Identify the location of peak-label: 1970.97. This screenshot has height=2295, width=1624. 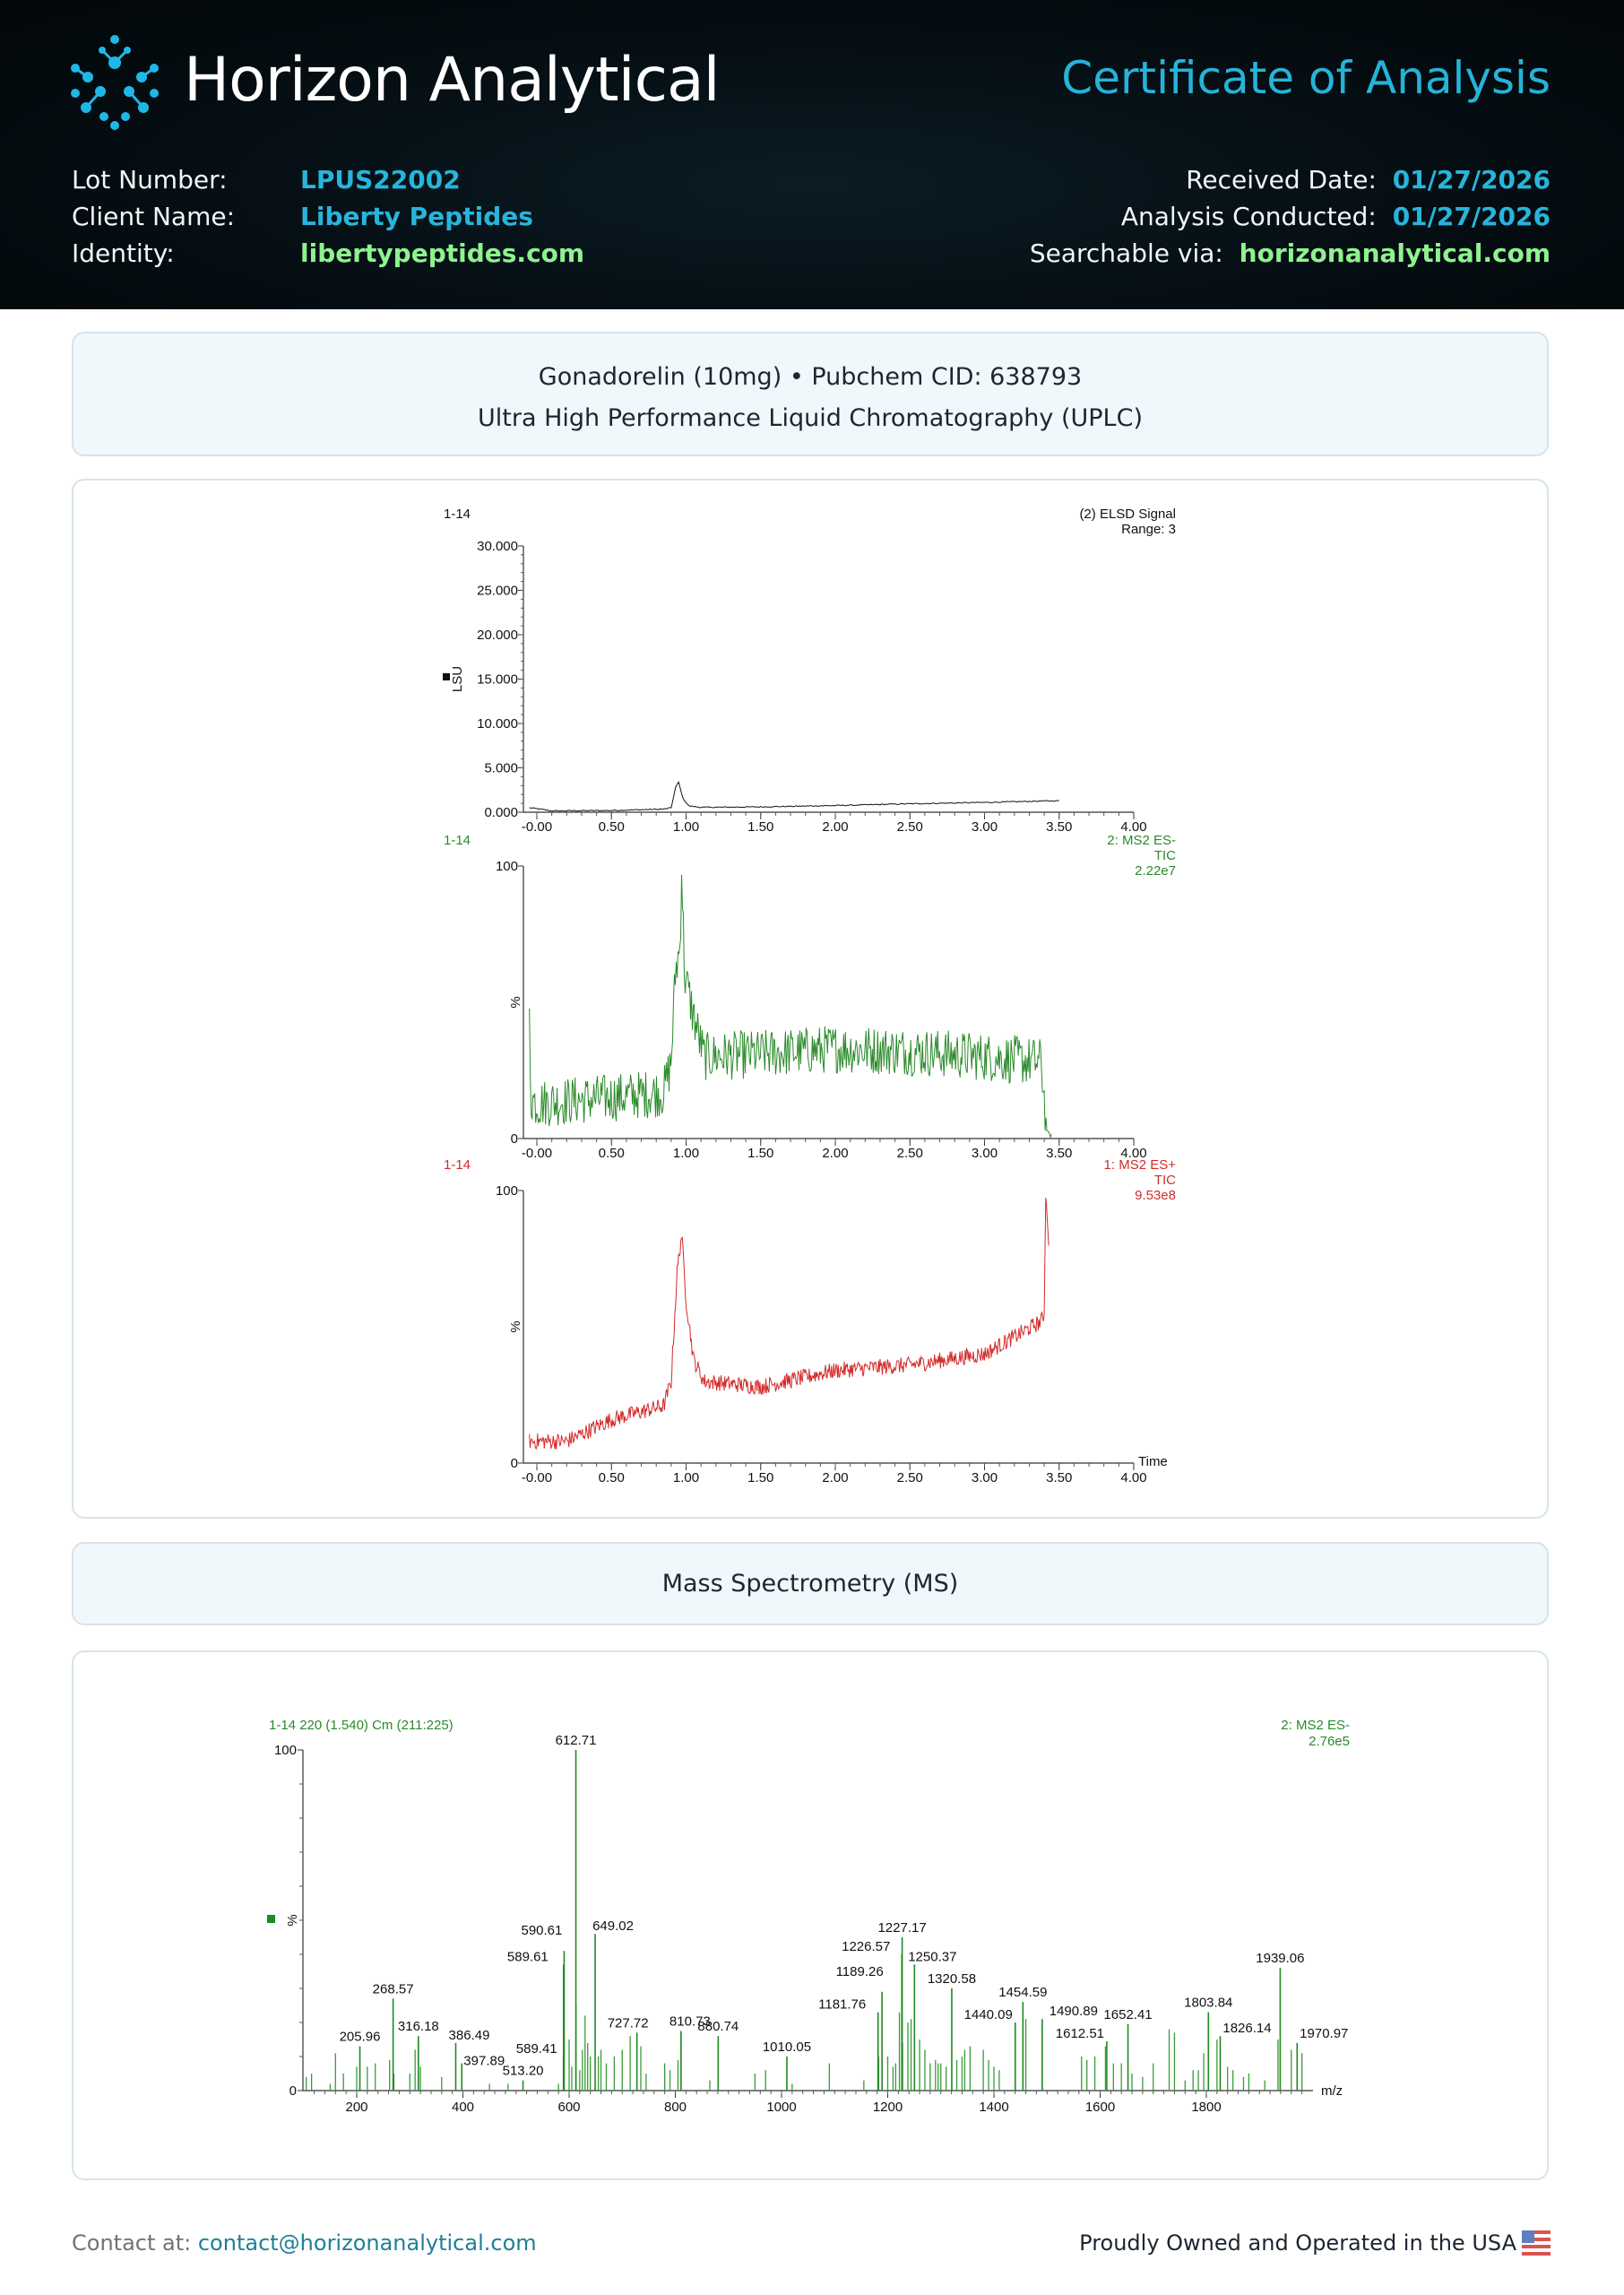
(1324, 2034).